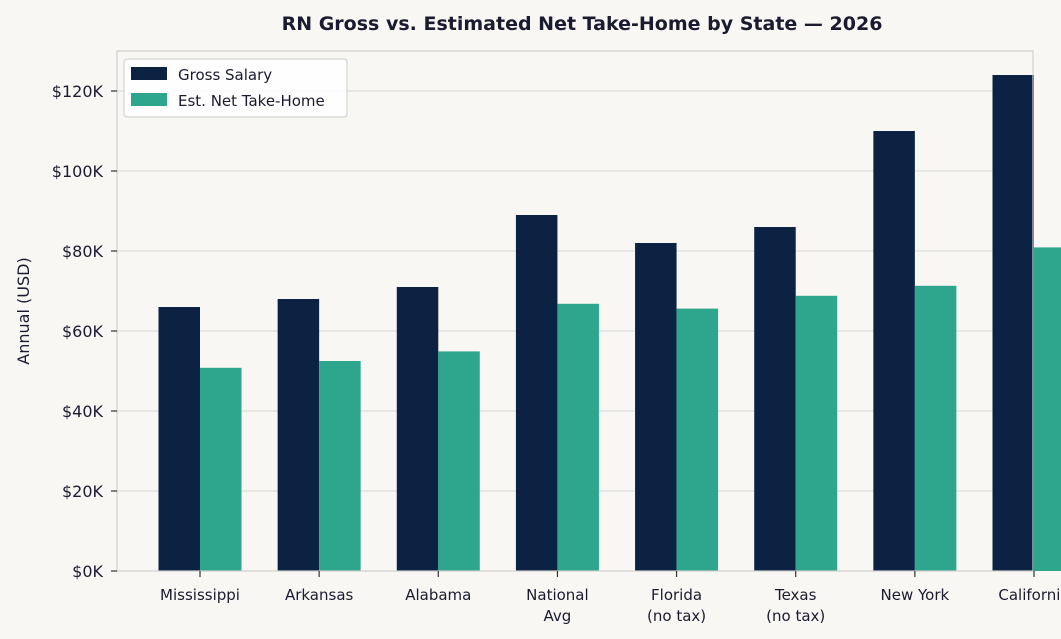 The width and height of the screenshot is (1061, 639). What do you see at coordinates (438, 595) in the screenshot?
I see `x-tick-label: Alabama` at bounding box center [438, 595].